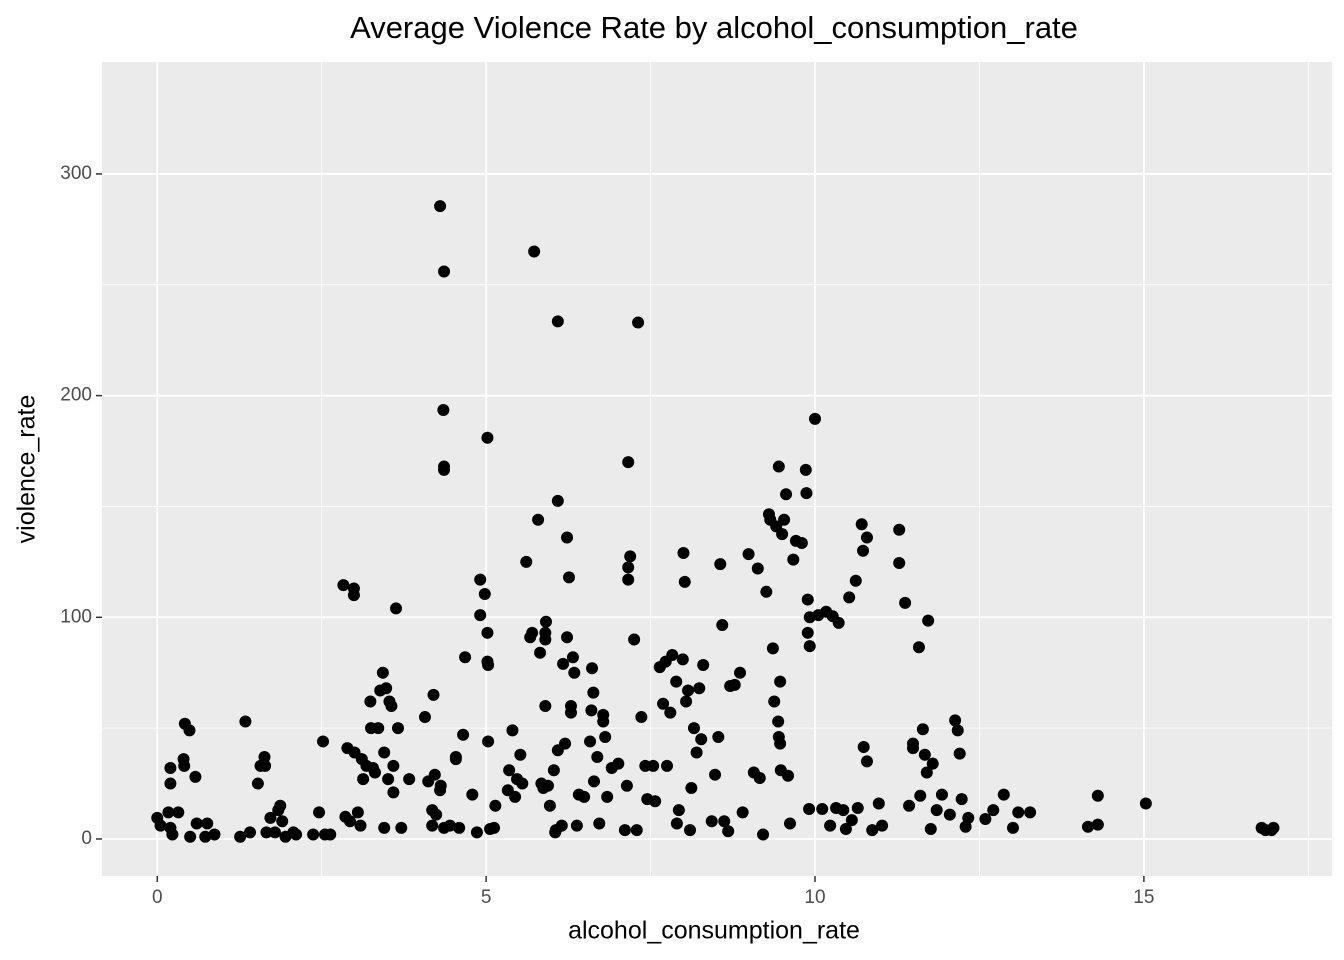 This screenshot has width=1344, height=960. Describe the element at coordinates (76, 616) in the screenshot. I see `y-tick-label: 100` at that location.